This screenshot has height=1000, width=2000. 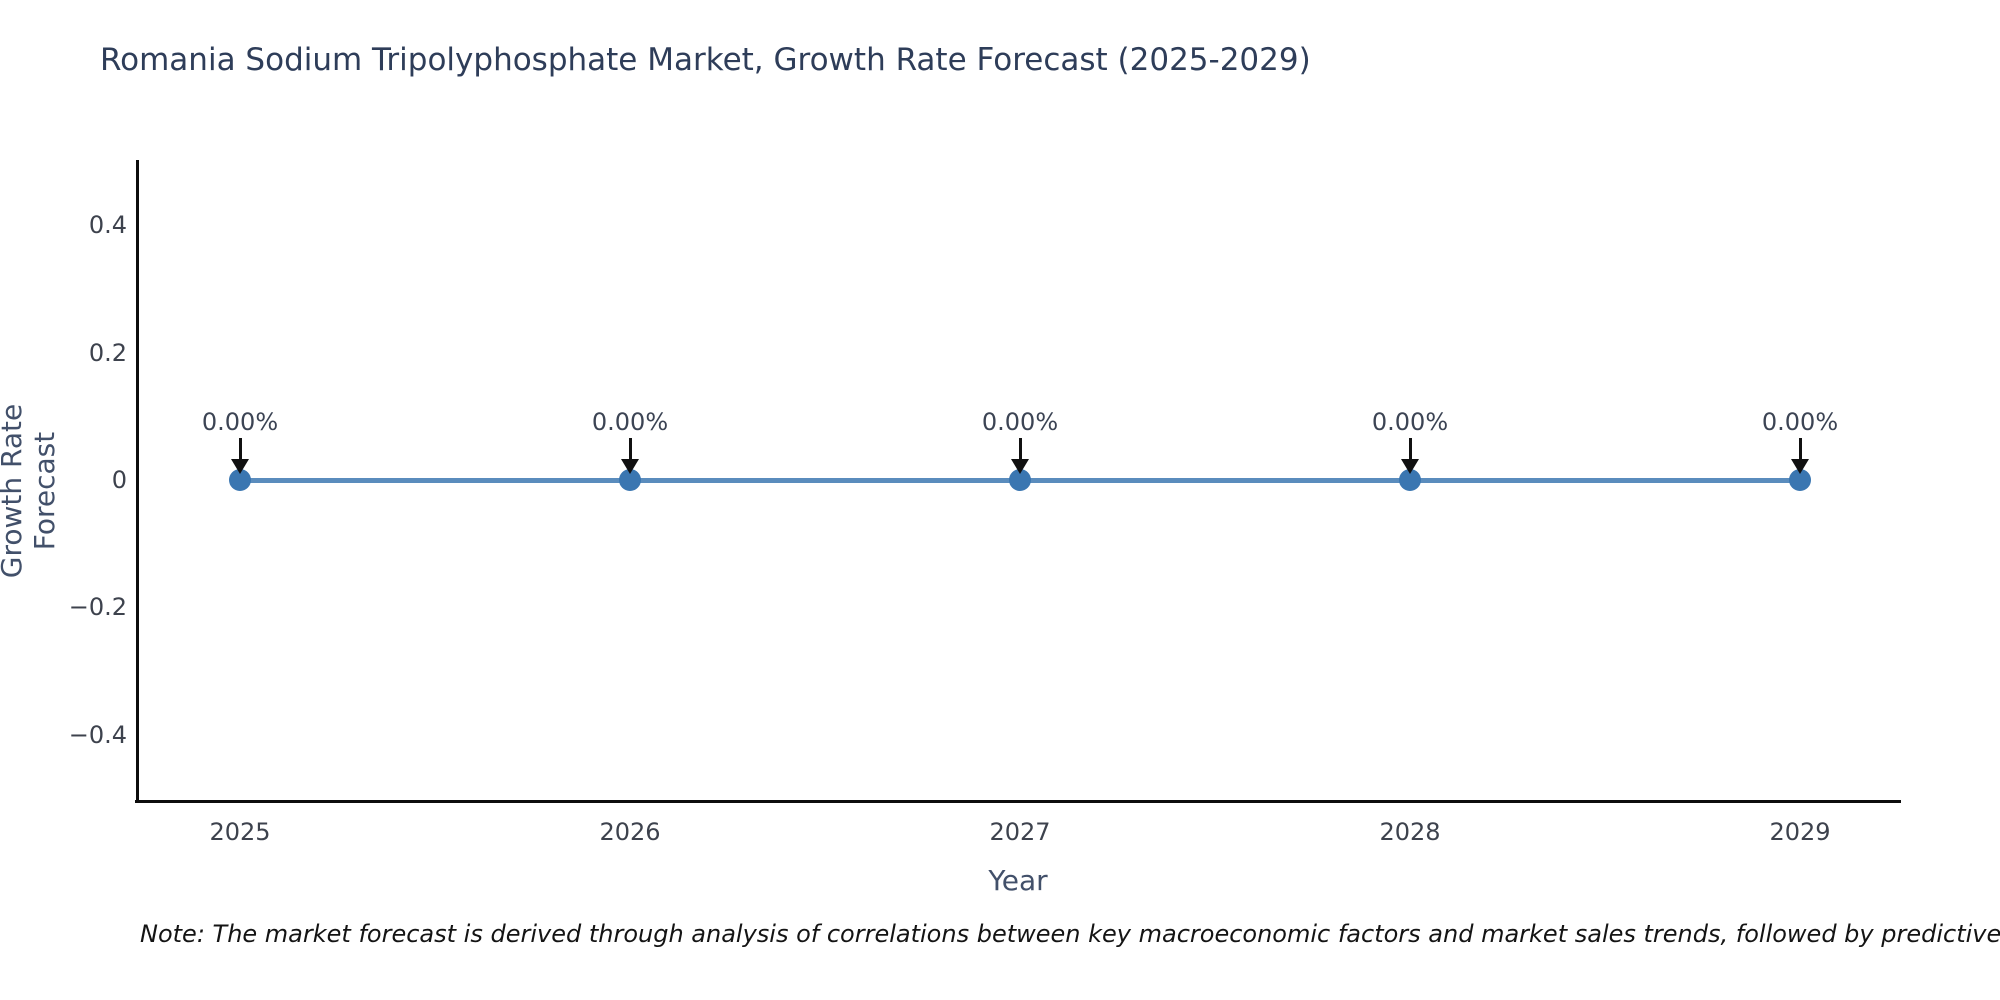 I want to click on y-tick-label: −0.4, so click(x=97, y=734).